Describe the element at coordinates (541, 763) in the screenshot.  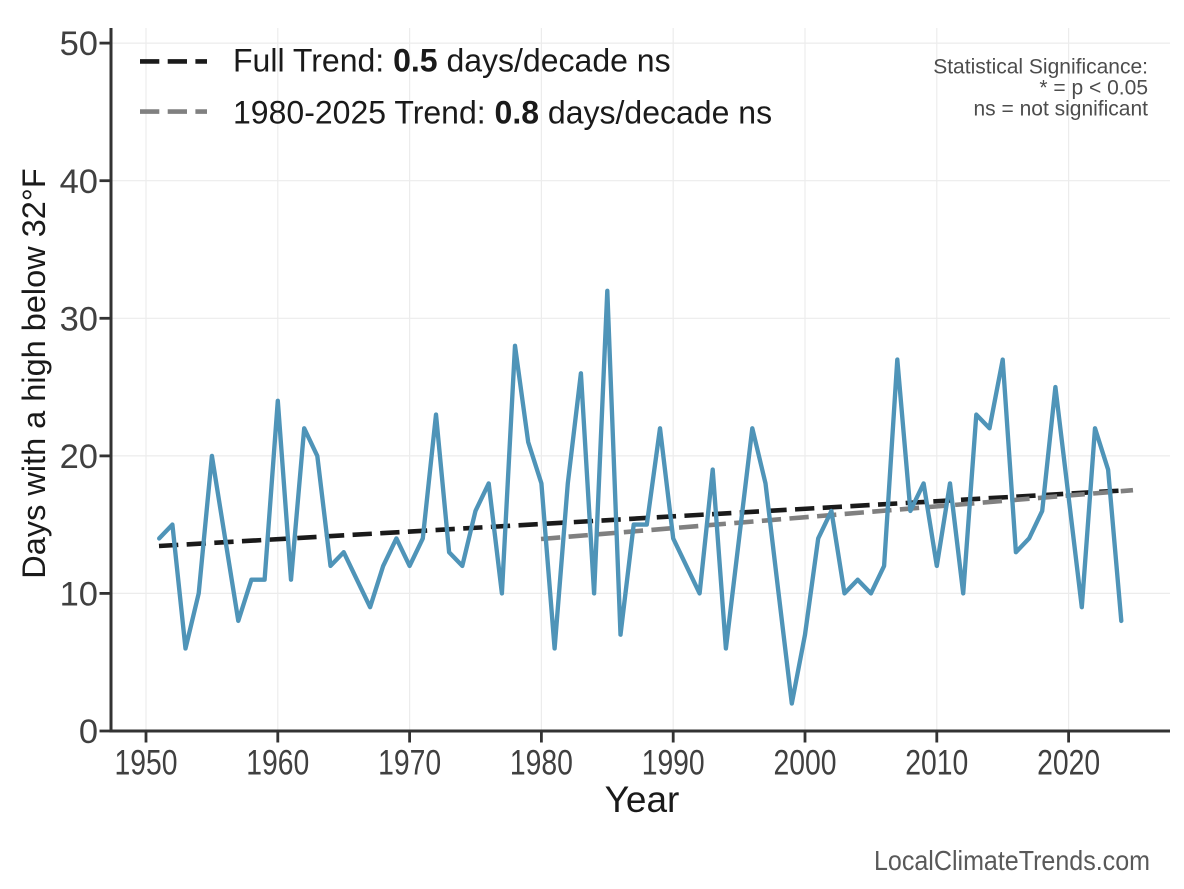
I see `svg-text: 1980` at that location.